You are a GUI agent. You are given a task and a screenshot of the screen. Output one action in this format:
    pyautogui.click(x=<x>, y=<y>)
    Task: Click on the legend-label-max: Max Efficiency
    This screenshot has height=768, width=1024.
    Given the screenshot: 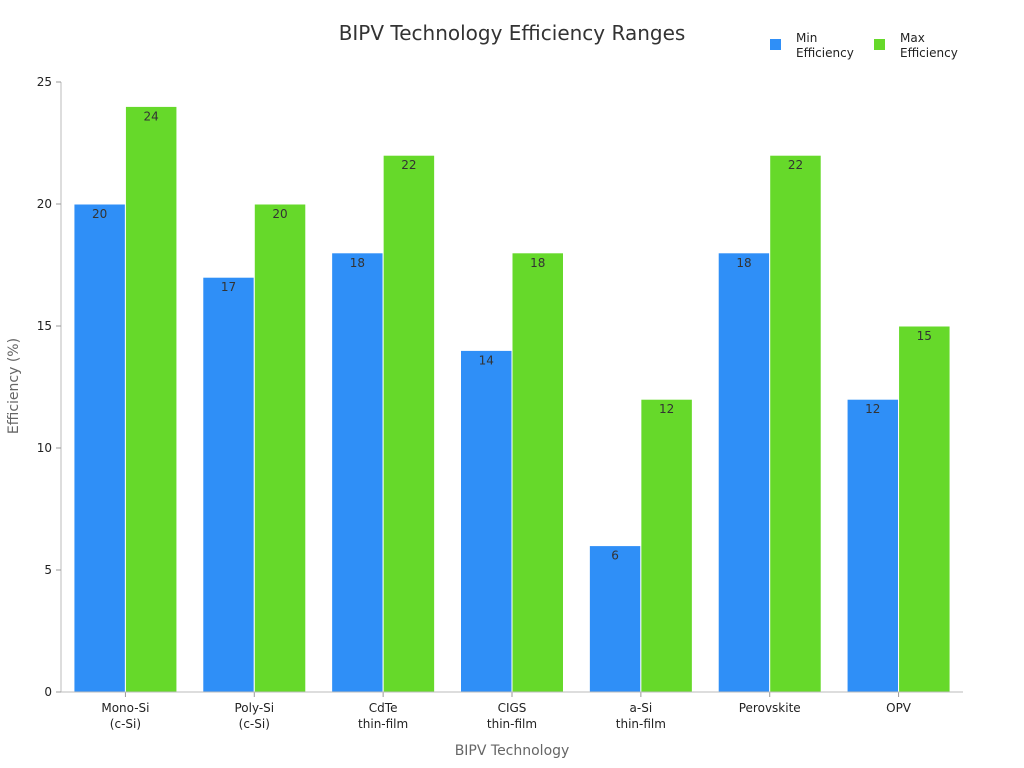 What is the action you would take?
    pyautogui.click(x=929, y=45)
    